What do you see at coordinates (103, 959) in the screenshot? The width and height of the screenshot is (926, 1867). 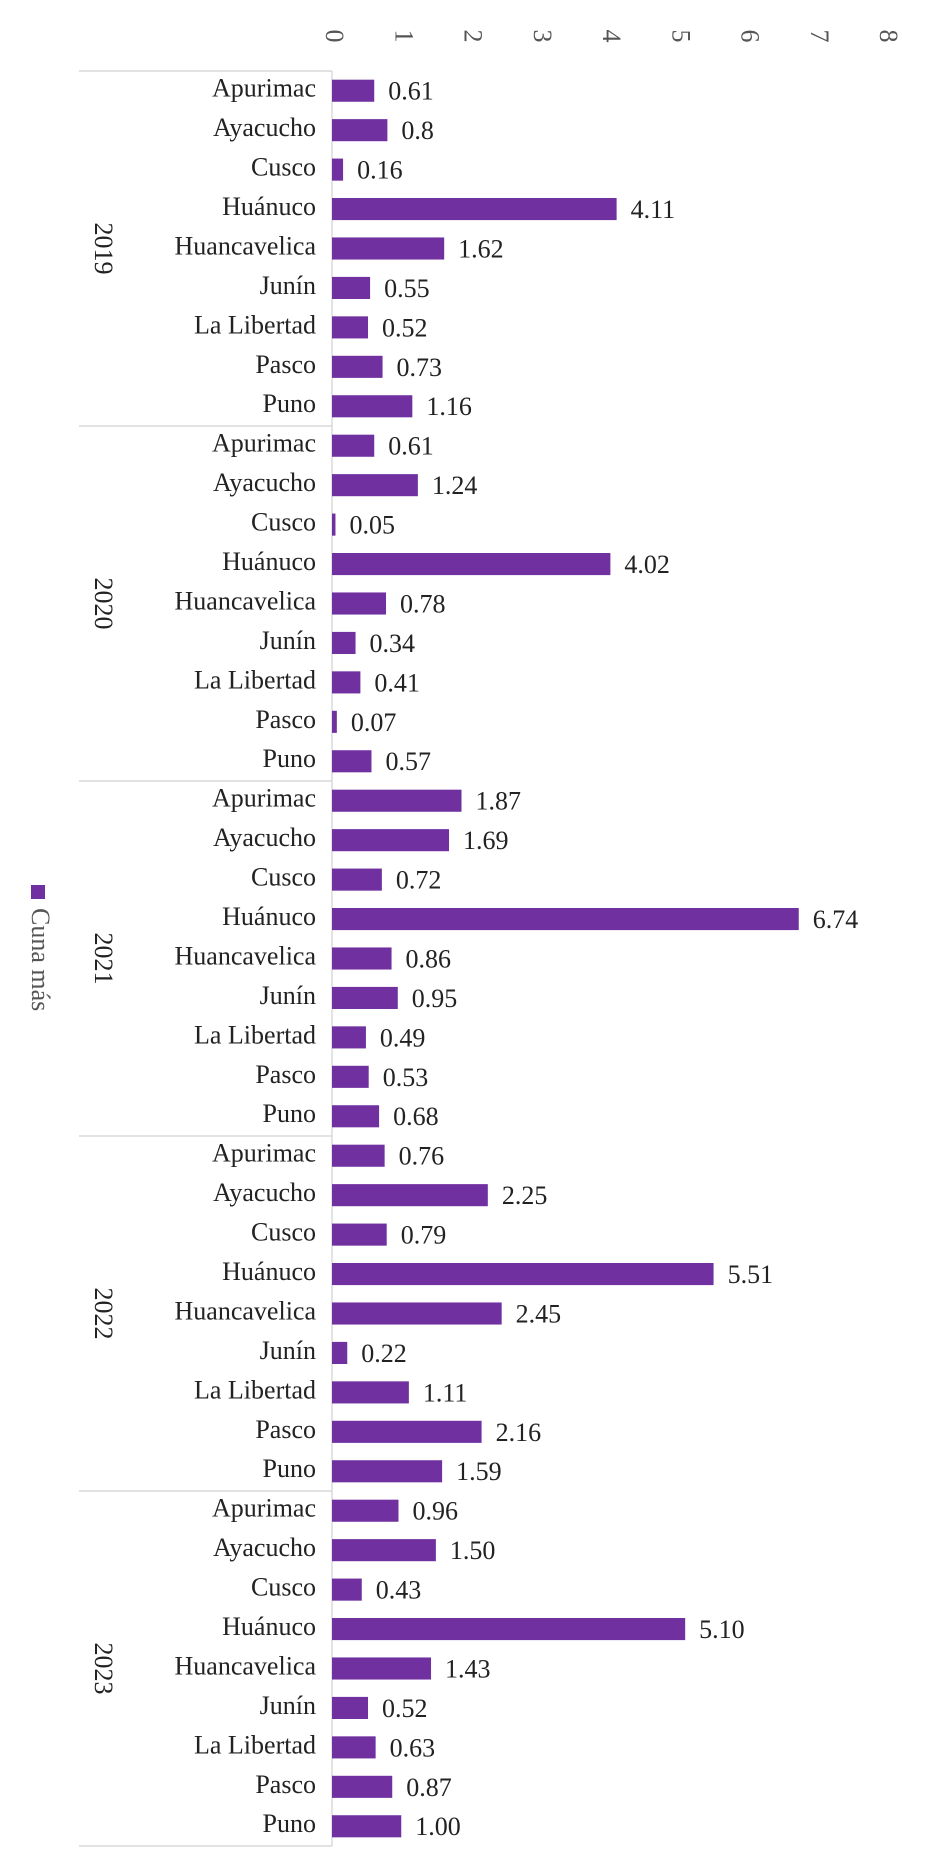 I see `group-label: 2021` at bounding box center [103, 959].